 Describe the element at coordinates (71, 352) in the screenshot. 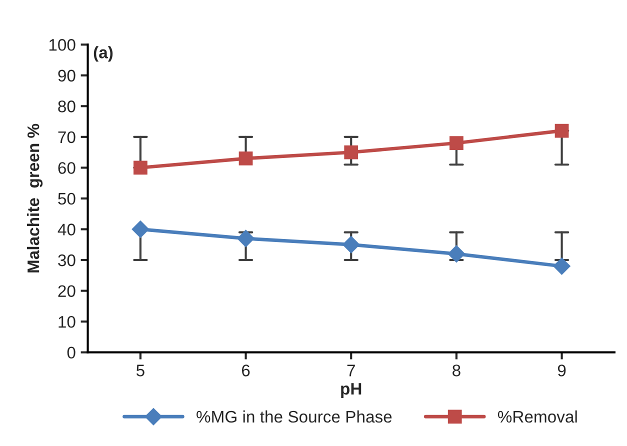

I see `y-tick-label: 0` at that location.